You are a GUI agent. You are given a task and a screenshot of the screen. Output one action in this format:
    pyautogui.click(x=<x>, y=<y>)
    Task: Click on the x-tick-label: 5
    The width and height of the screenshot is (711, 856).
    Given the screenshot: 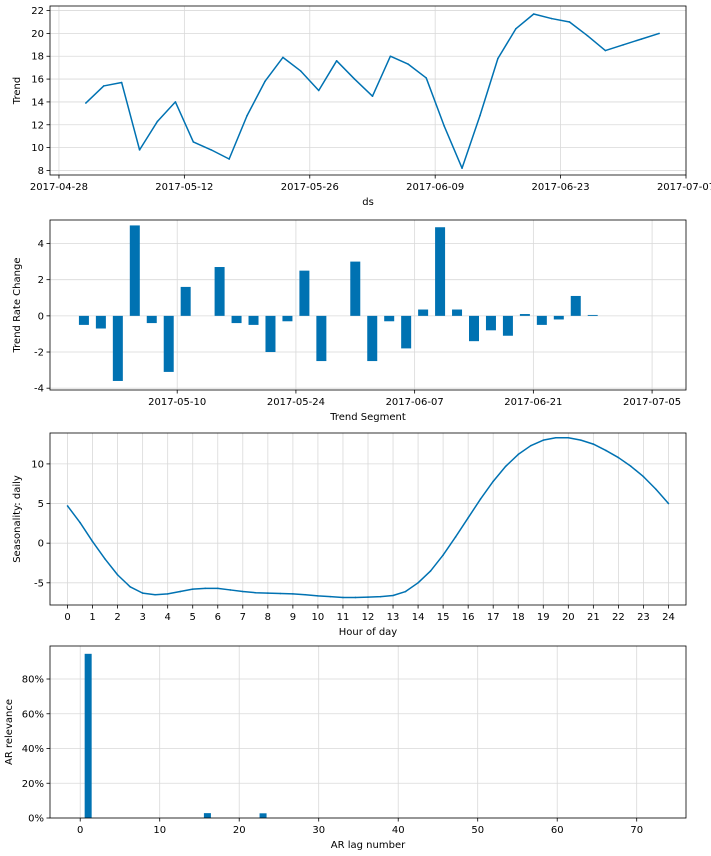 What is the action you would take?
    pyautogui.click(x=193, y=617)
    